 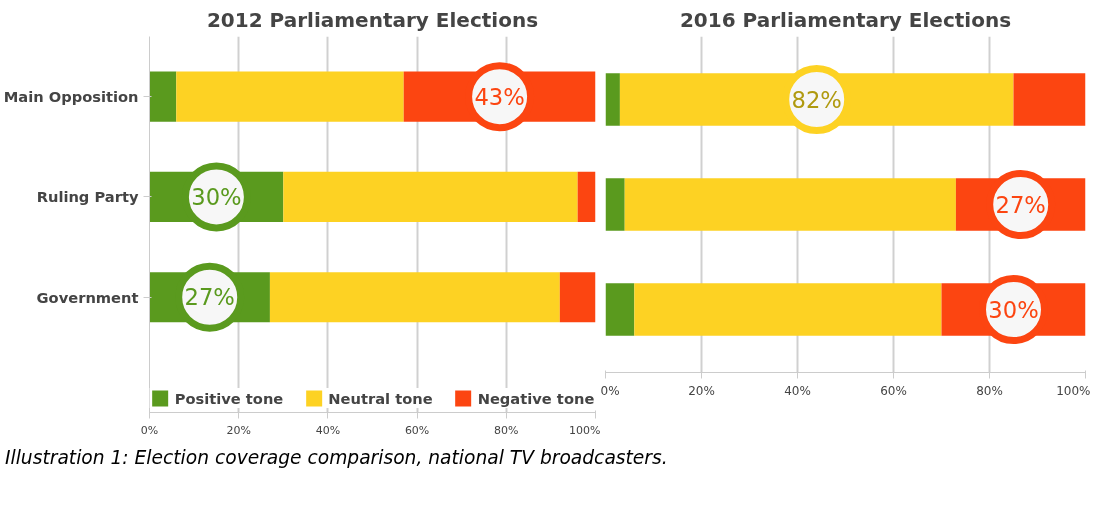 I want to click on y-tick-label: Government, so click(x=87, y=297).